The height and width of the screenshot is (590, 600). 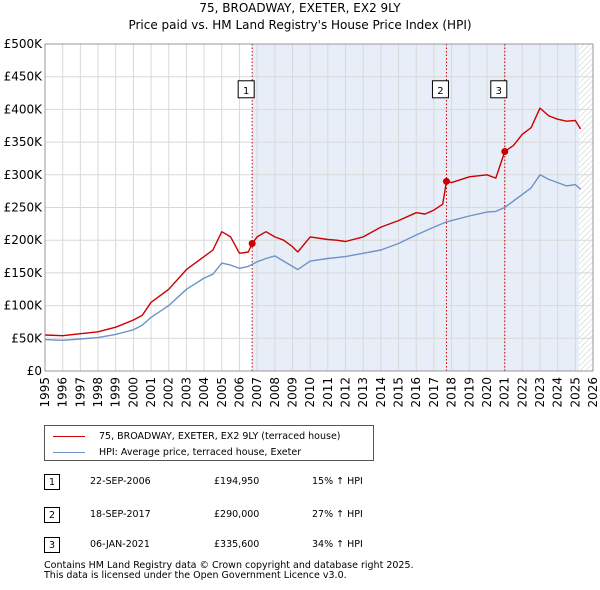 What do you see at coordinates (337, 514) in the screenshot?
I see `sale-hpi-change: 27% ↑ HPI` at bounding box center [337, 514].